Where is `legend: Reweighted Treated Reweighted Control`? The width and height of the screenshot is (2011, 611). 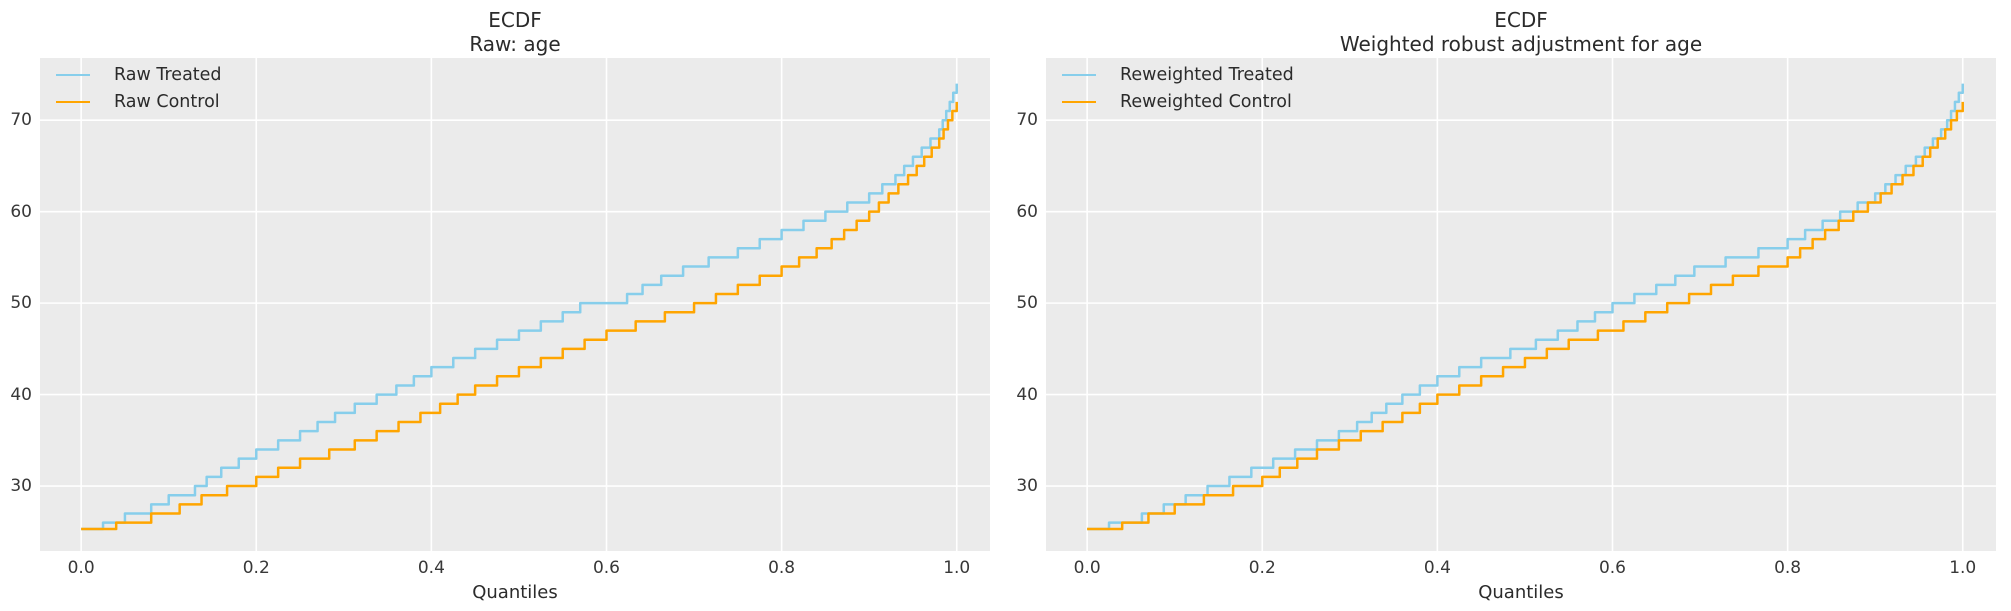
legend: Reweighted Treated Reweighted Control is located at coordinates (1178, 88).